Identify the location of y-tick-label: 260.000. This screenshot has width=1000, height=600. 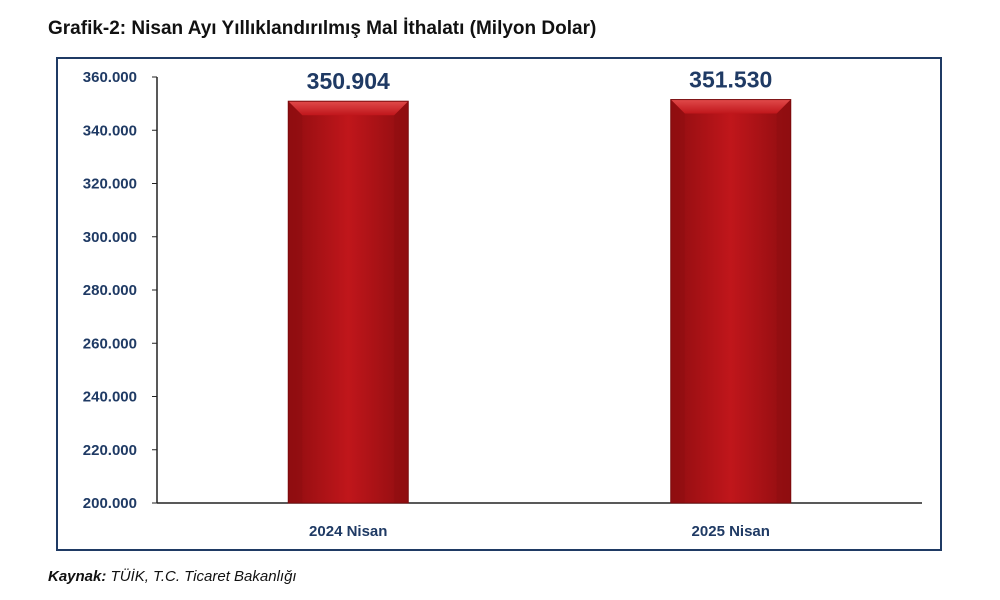
(110, 343).